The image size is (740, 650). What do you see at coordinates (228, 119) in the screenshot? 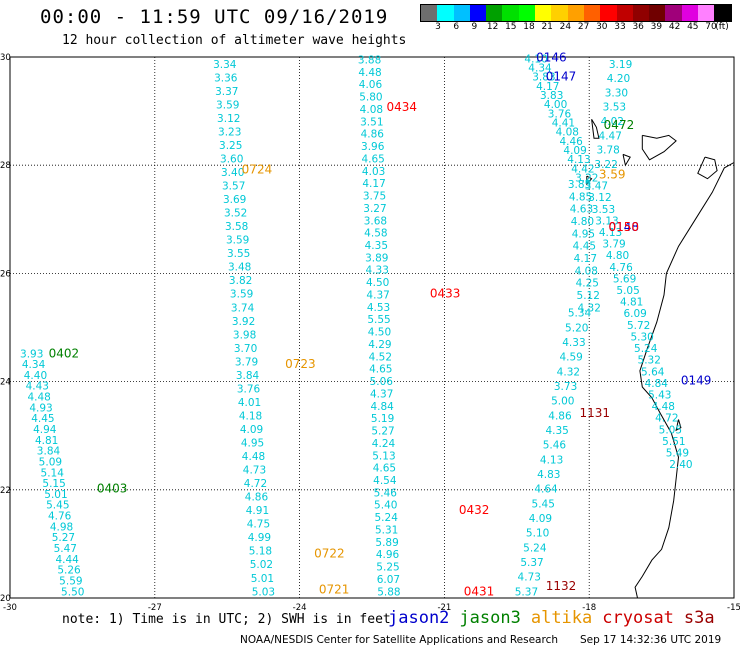
I see `wave-height-value: 3.12` at bounding box center [228, 119].